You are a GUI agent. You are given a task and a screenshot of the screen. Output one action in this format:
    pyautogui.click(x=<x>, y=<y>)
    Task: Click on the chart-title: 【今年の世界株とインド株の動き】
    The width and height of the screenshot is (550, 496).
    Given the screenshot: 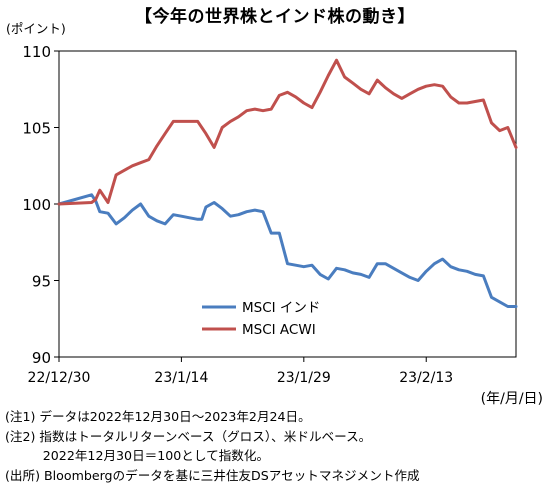 What is the action you would take?
    pyautogui.click(x=275, y=17)
    